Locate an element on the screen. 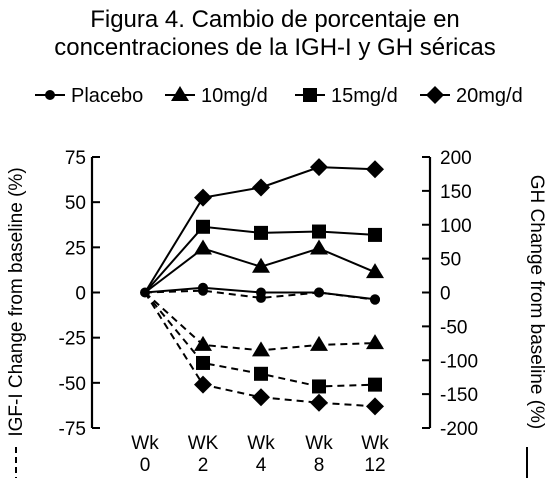  legend-marker-20mg-d is located at coordinates (435, 95).